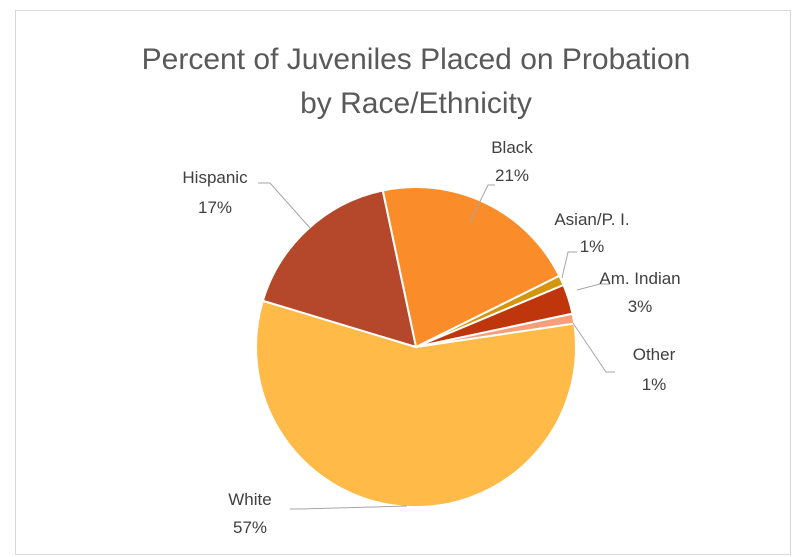  What do you see at coordinates (249, 499) in the screenshot?
I see `data-label-category: White` at bounding box center [249, 499].